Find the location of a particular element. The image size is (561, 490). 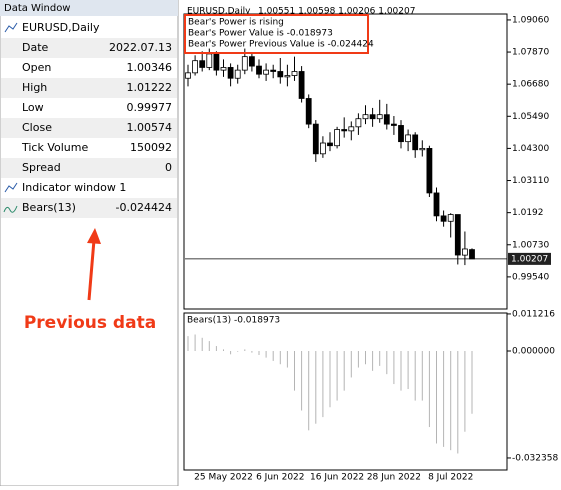

y-tick-label: 0.99540 is located at coordinates (530, 277).